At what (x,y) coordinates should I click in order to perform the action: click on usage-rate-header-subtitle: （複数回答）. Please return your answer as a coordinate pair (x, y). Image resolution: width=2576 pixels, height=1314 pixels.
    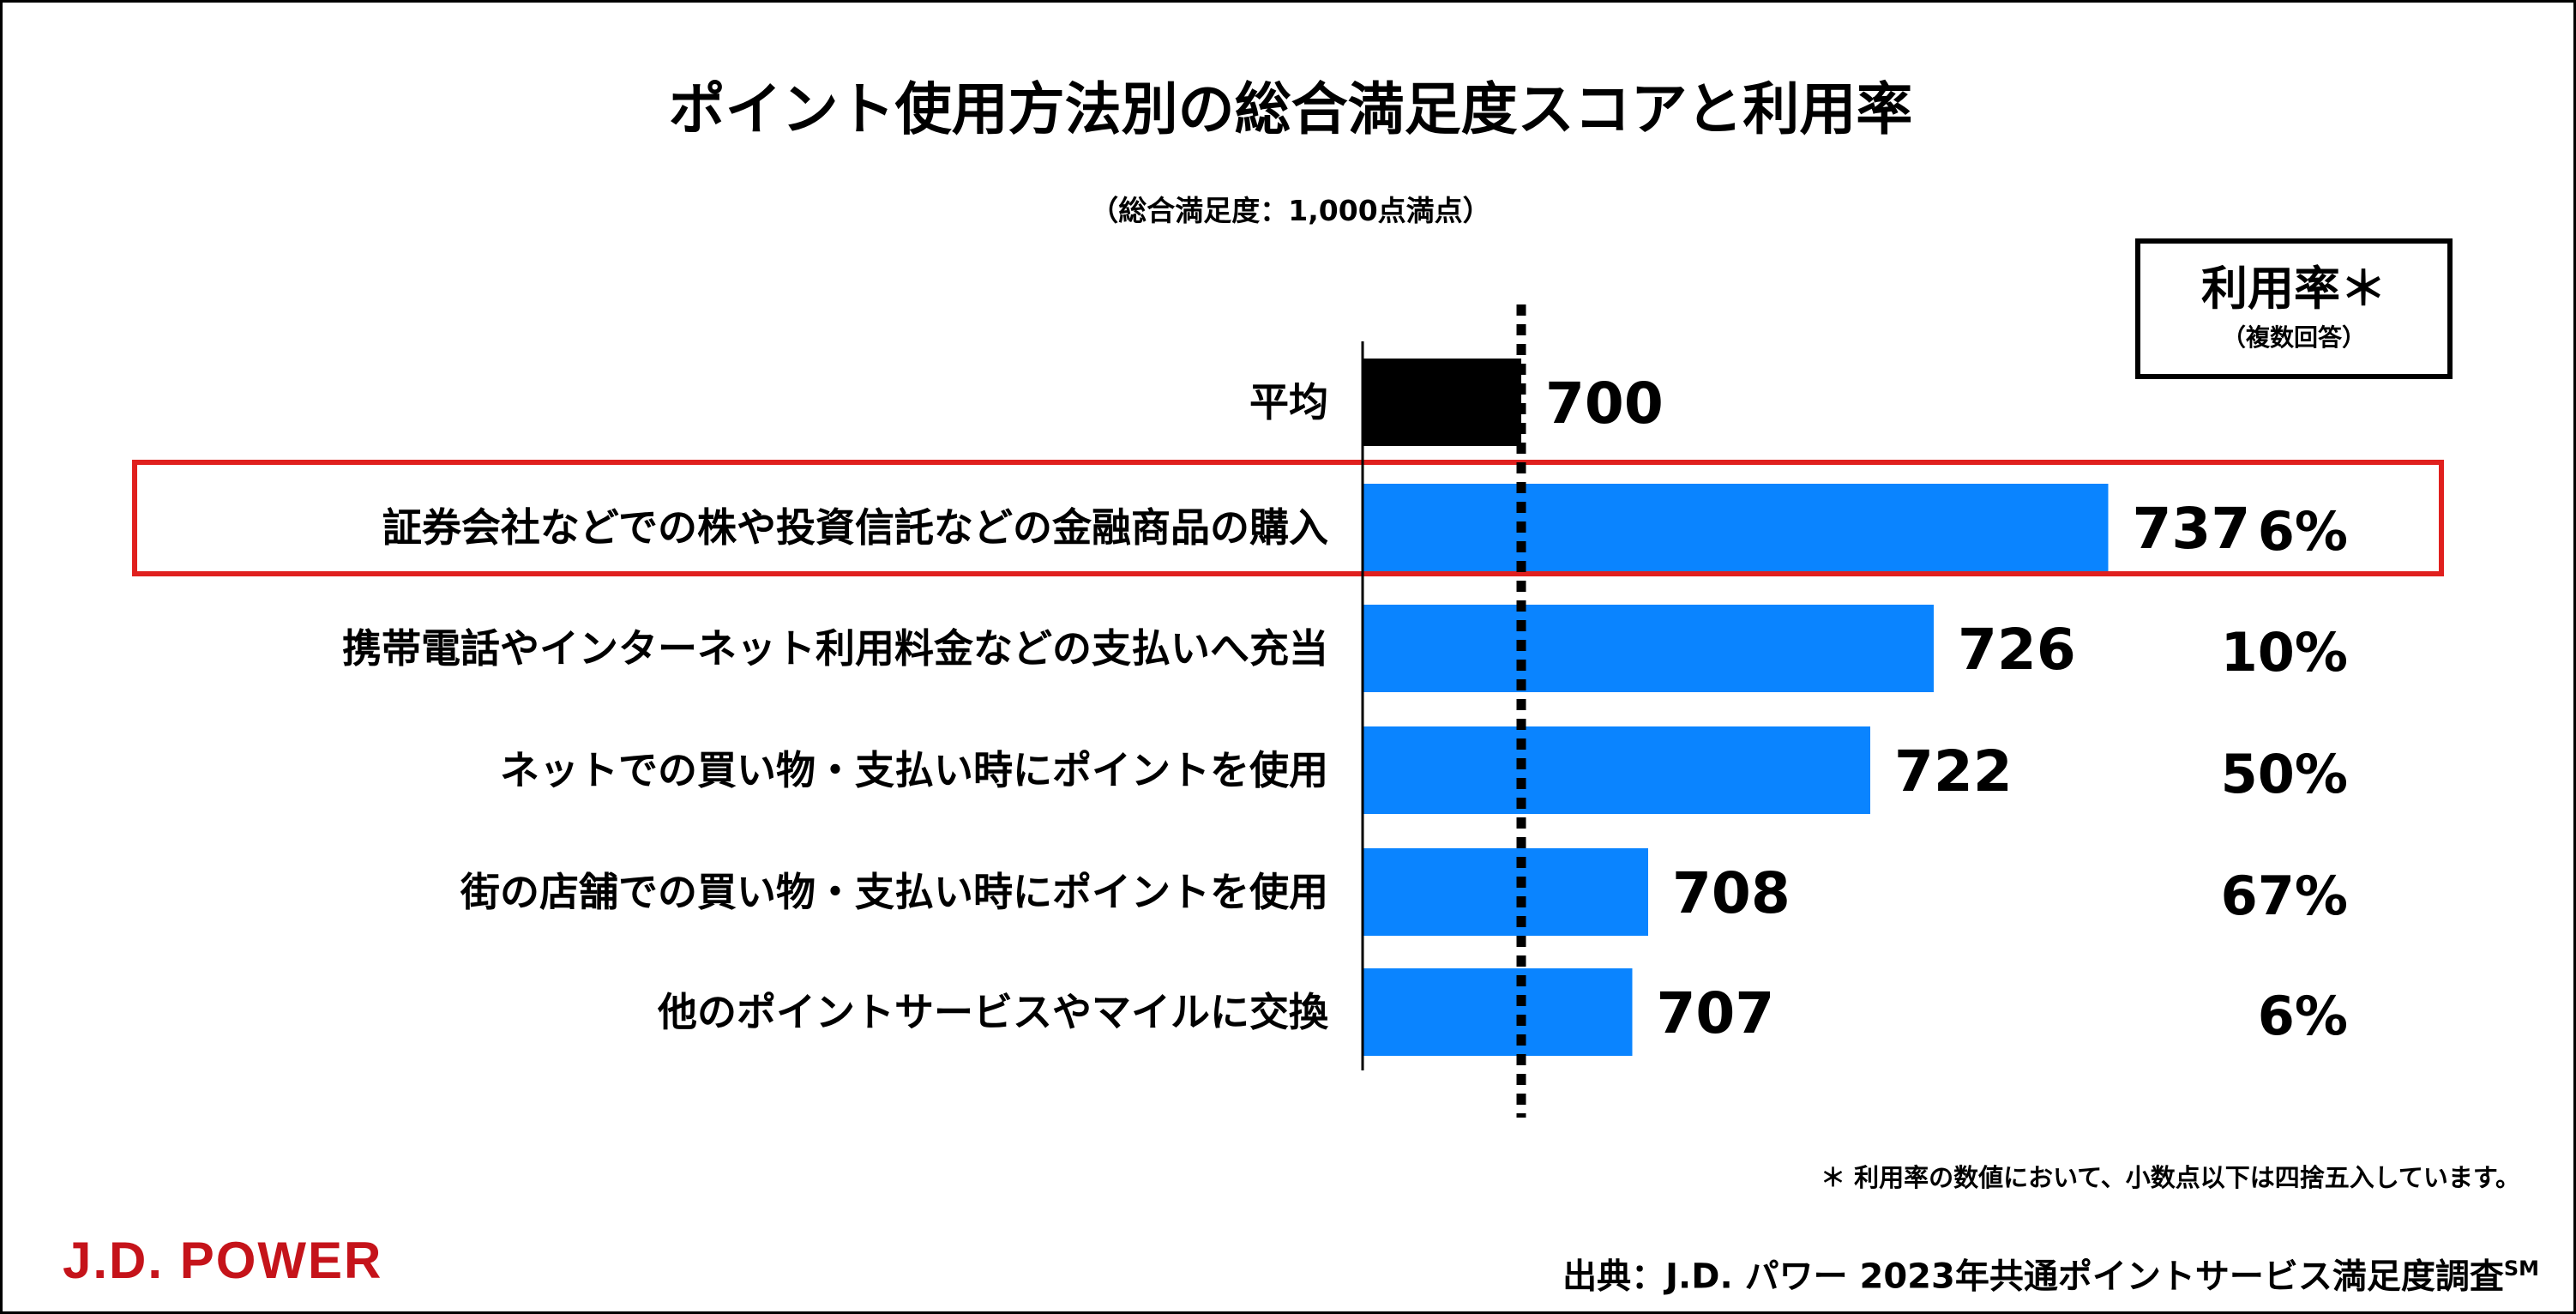
    Looking at the image, I should click on (2293, 338).